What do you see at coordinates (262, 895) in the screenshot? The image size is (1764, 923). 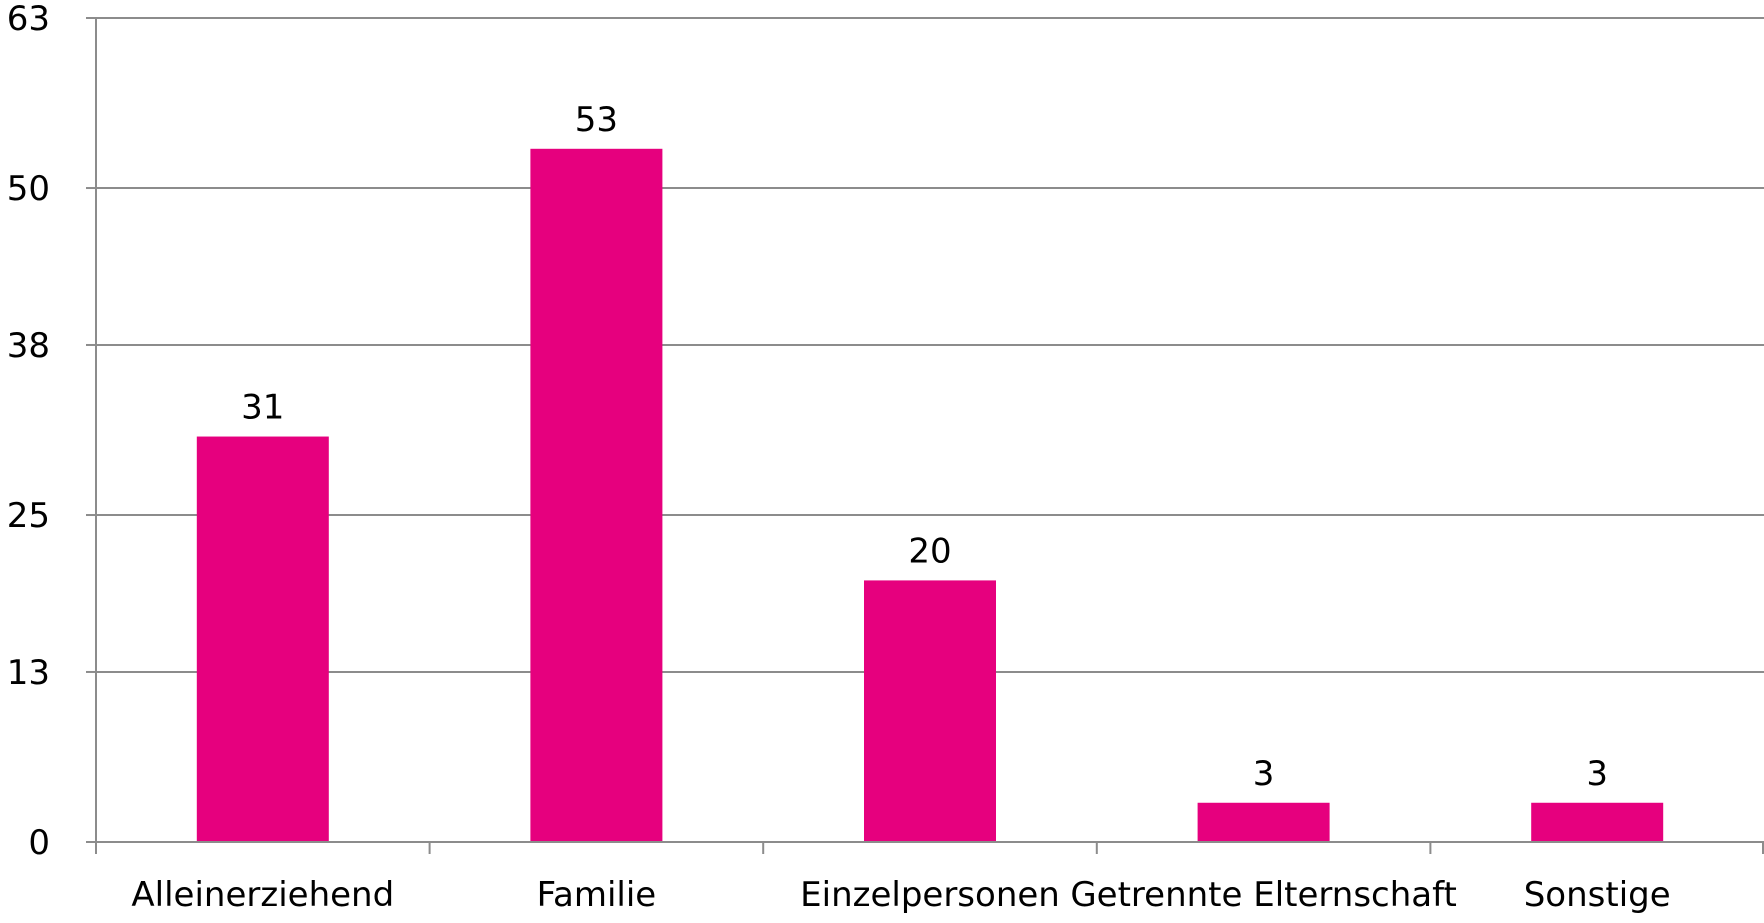 I see `x-category-label: Alleinerziehend` at bounding box center [262, 895].